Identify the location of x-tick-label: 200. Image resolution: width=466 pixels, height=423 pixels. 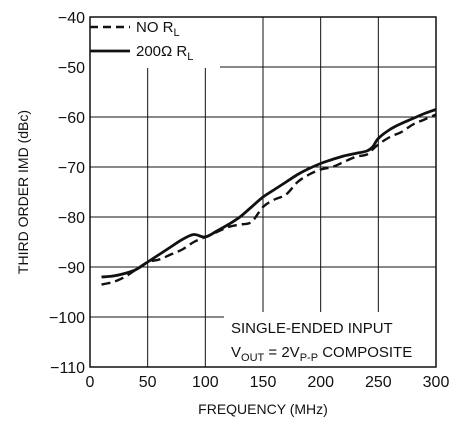
(320, 382).